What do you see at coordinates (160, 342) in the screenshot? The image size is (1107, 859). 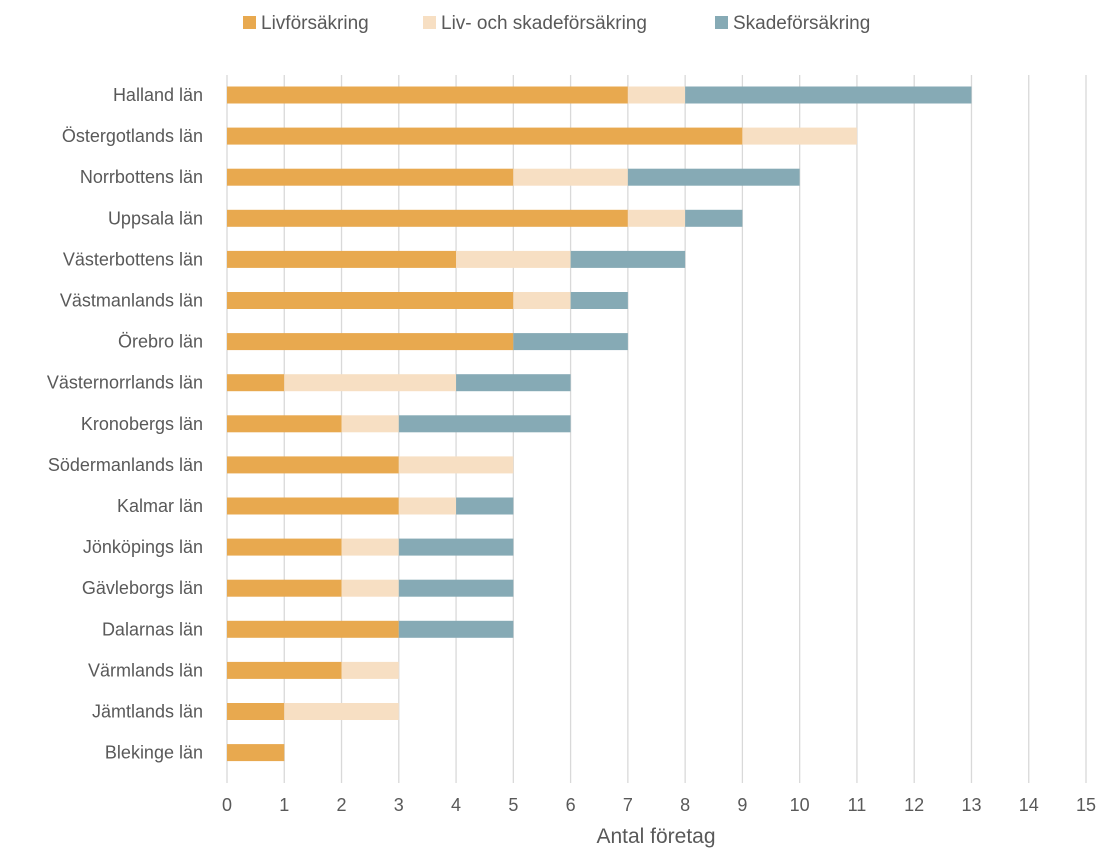 I see `category-label: Örebro län` at bounding box center [160, 342].